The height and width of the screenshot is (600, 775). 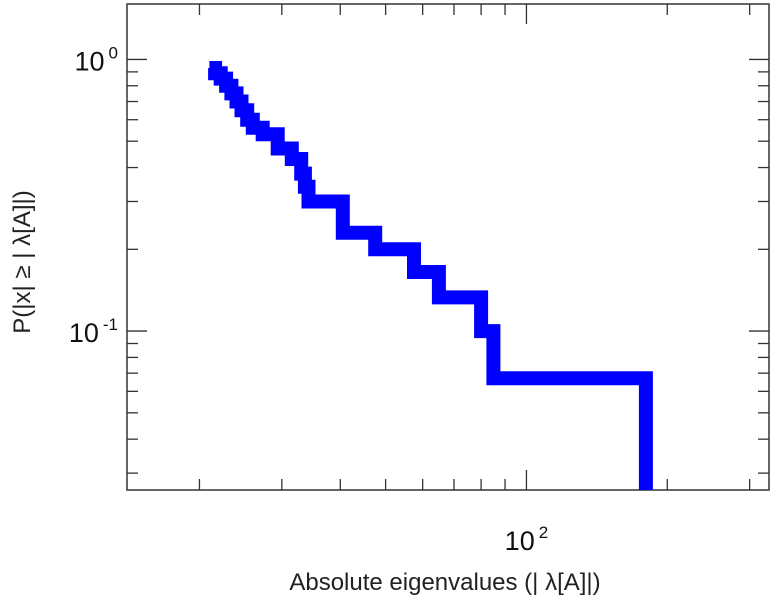 I want to click on y-axis-title: P(|x| ≥ | λ[A]|), so click(x=22, y=261).